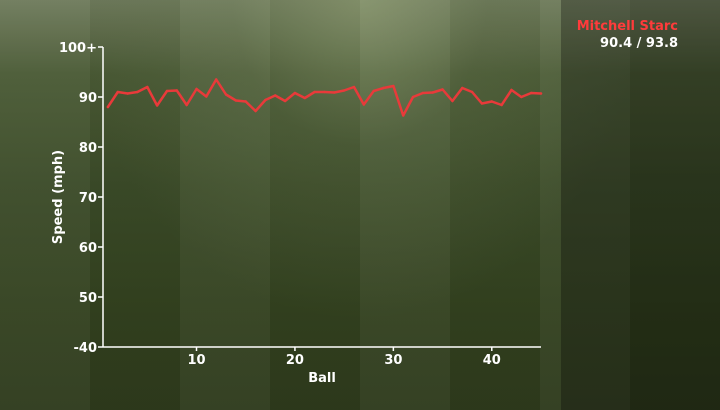  Describe the element at coordinates (78, 48) in the screenshot. I see `y-tick-label: 100+` at that location.